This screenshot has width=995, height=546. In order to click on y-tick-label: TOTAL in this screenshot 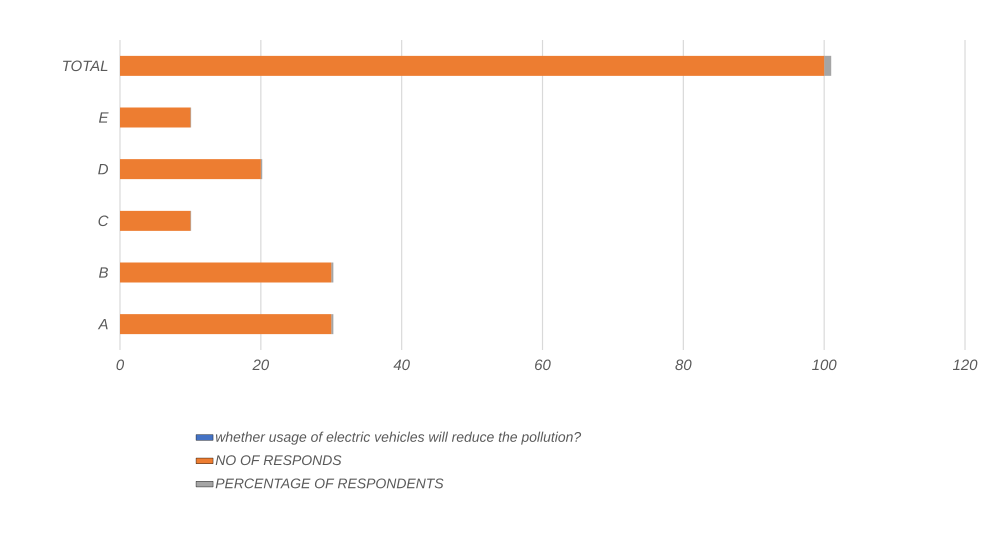, I will do `click(85, 66)`.